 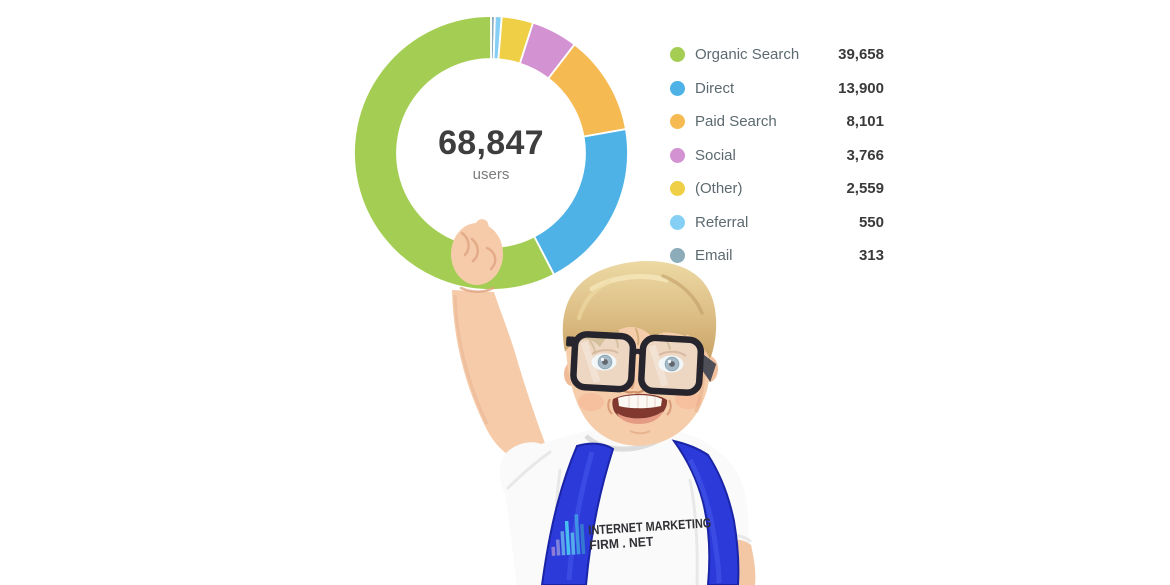 I want to click on shirt-logo-line1: INTERNET MARKETING, so click(x=650, y=526).